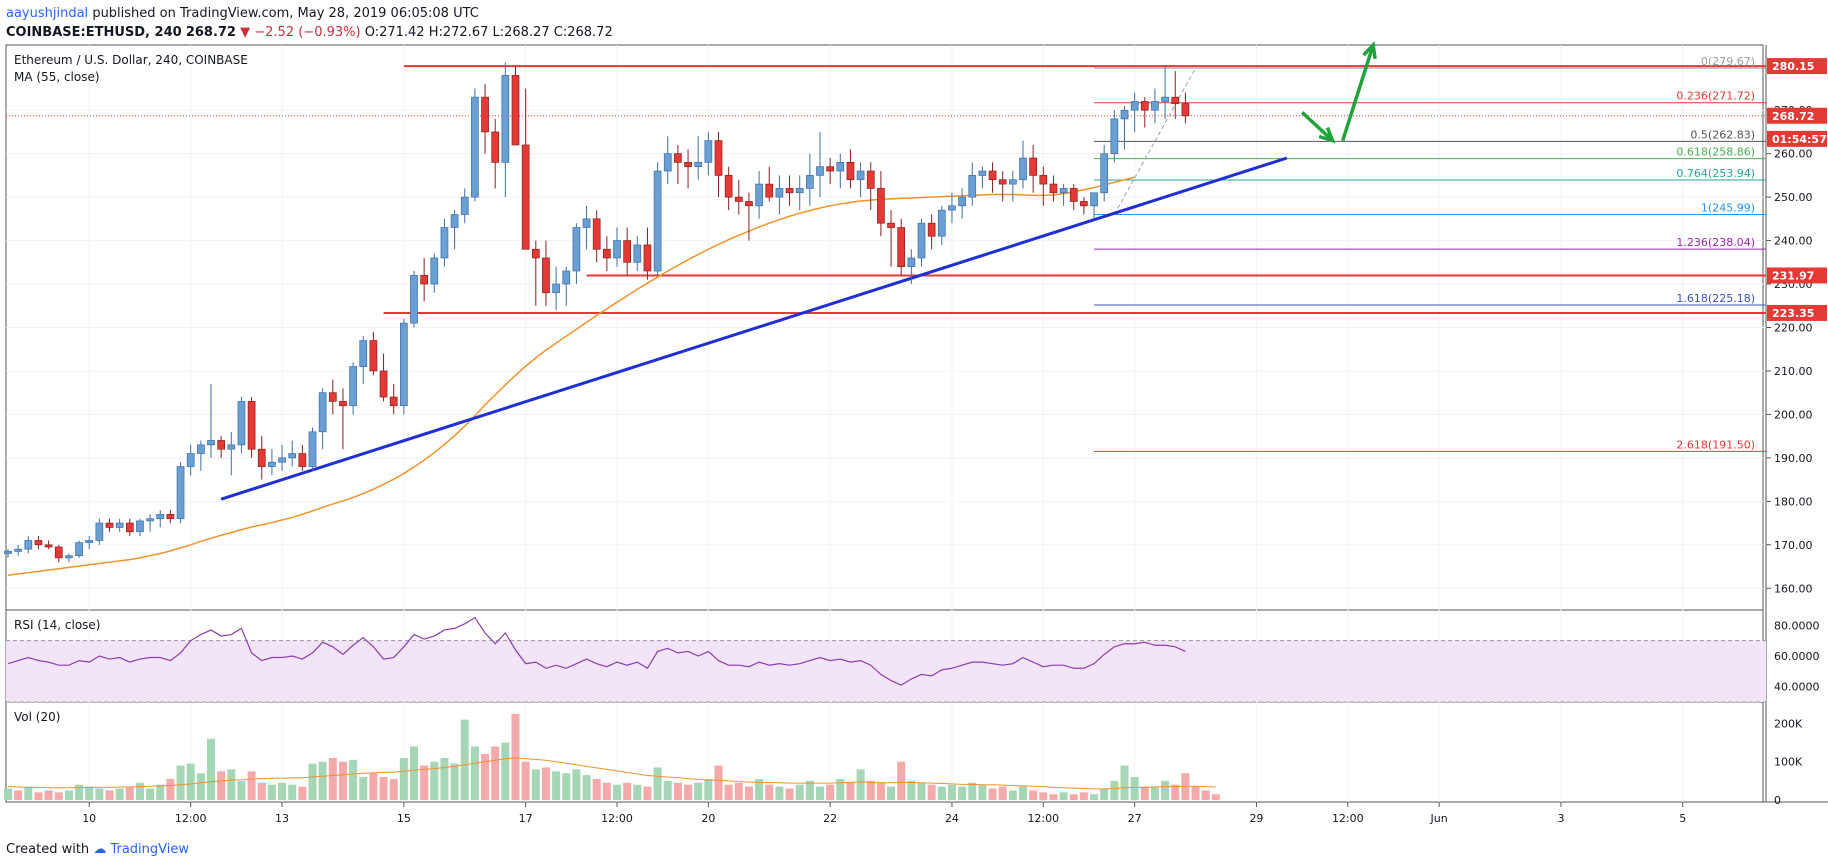 This screenshot has width=1828, height=868. I want to click on author-link: aayushjindal, so click(47, 13).